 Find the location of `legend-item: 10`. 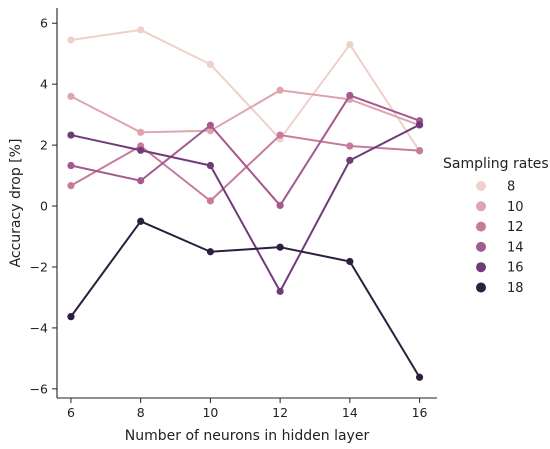

legend-item: 10 is located at coordinates (500, 207).